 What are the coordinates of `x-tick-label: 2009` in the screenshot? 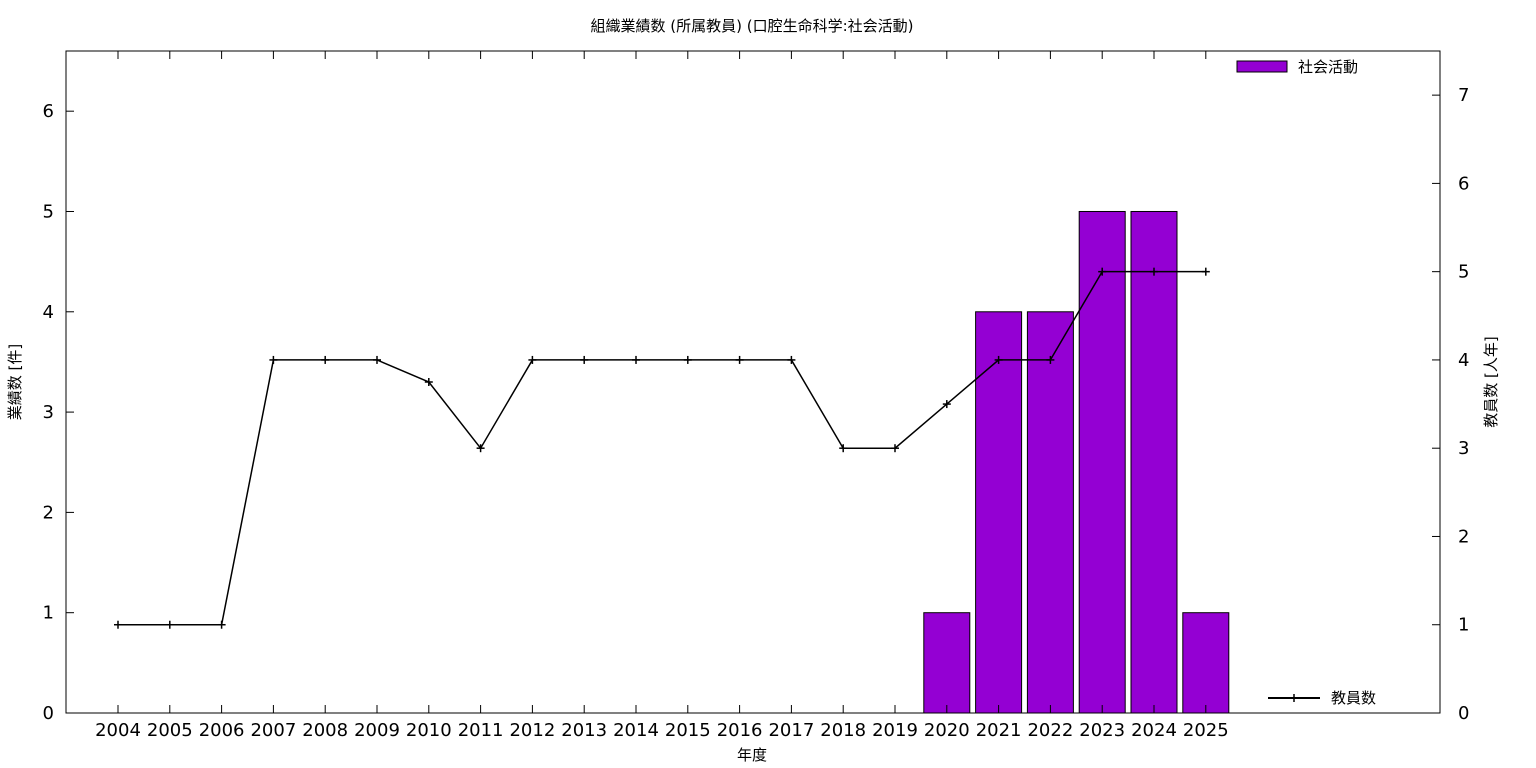 It's located at (377, 730).